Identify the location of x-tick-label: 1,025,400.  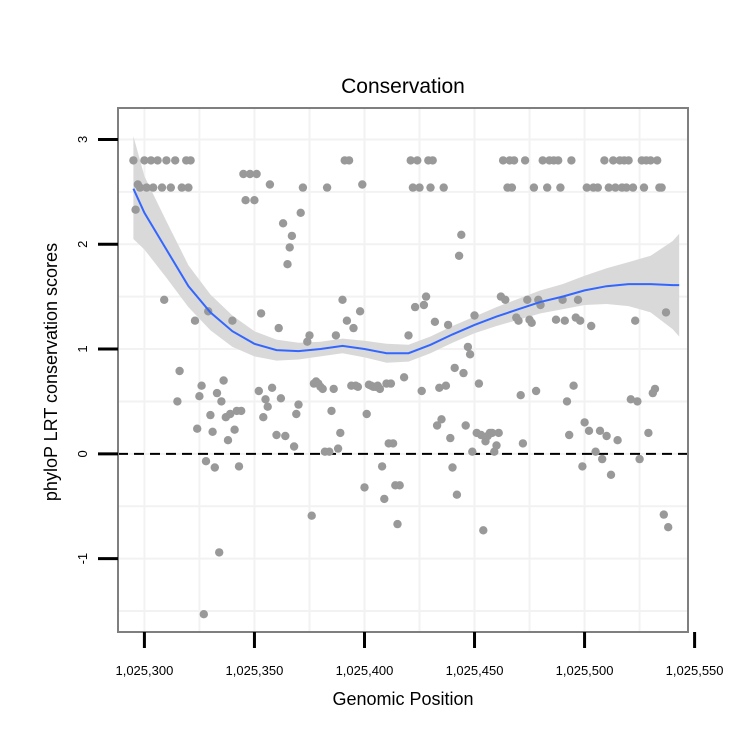
(365, 670).